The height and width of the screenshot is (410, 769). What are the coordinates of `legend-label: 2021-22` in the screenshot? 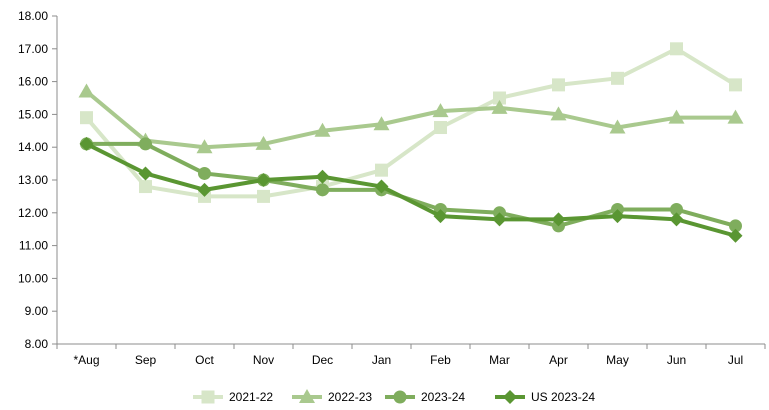 It's located at (251, 397).